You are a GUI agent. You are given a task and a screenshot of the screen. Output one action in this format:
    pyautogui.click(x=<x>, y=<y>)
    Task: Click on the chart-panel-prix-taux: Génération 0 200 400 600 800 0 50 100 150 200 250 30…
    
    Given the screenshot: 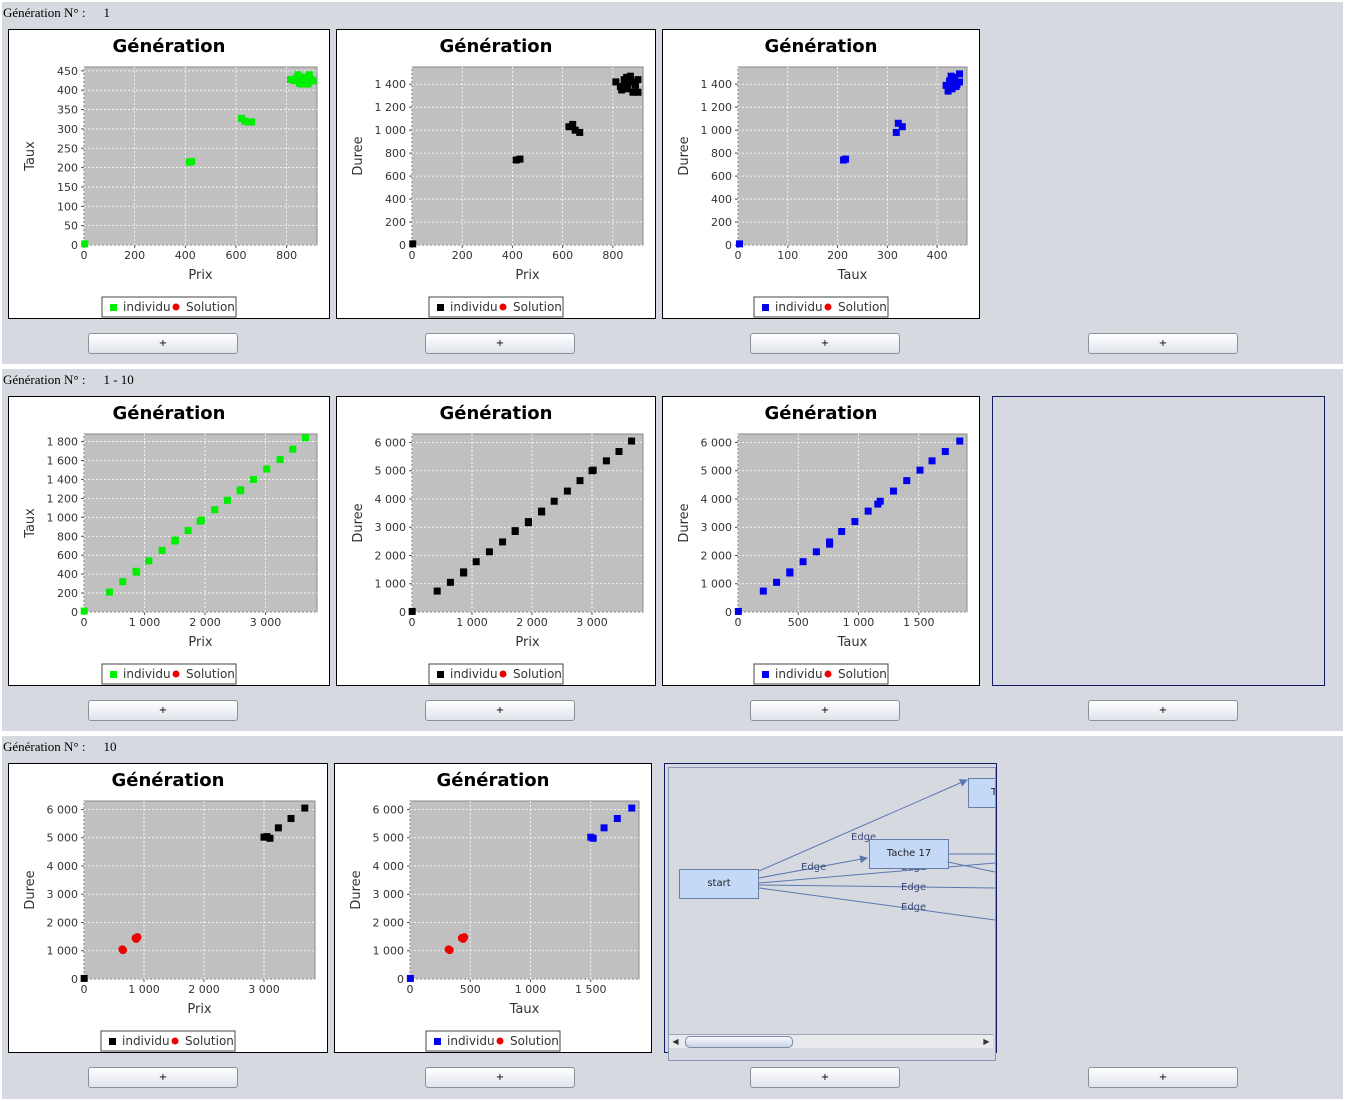 What is the action you would take?
    pyautogui.click(x=169, y=174)
    